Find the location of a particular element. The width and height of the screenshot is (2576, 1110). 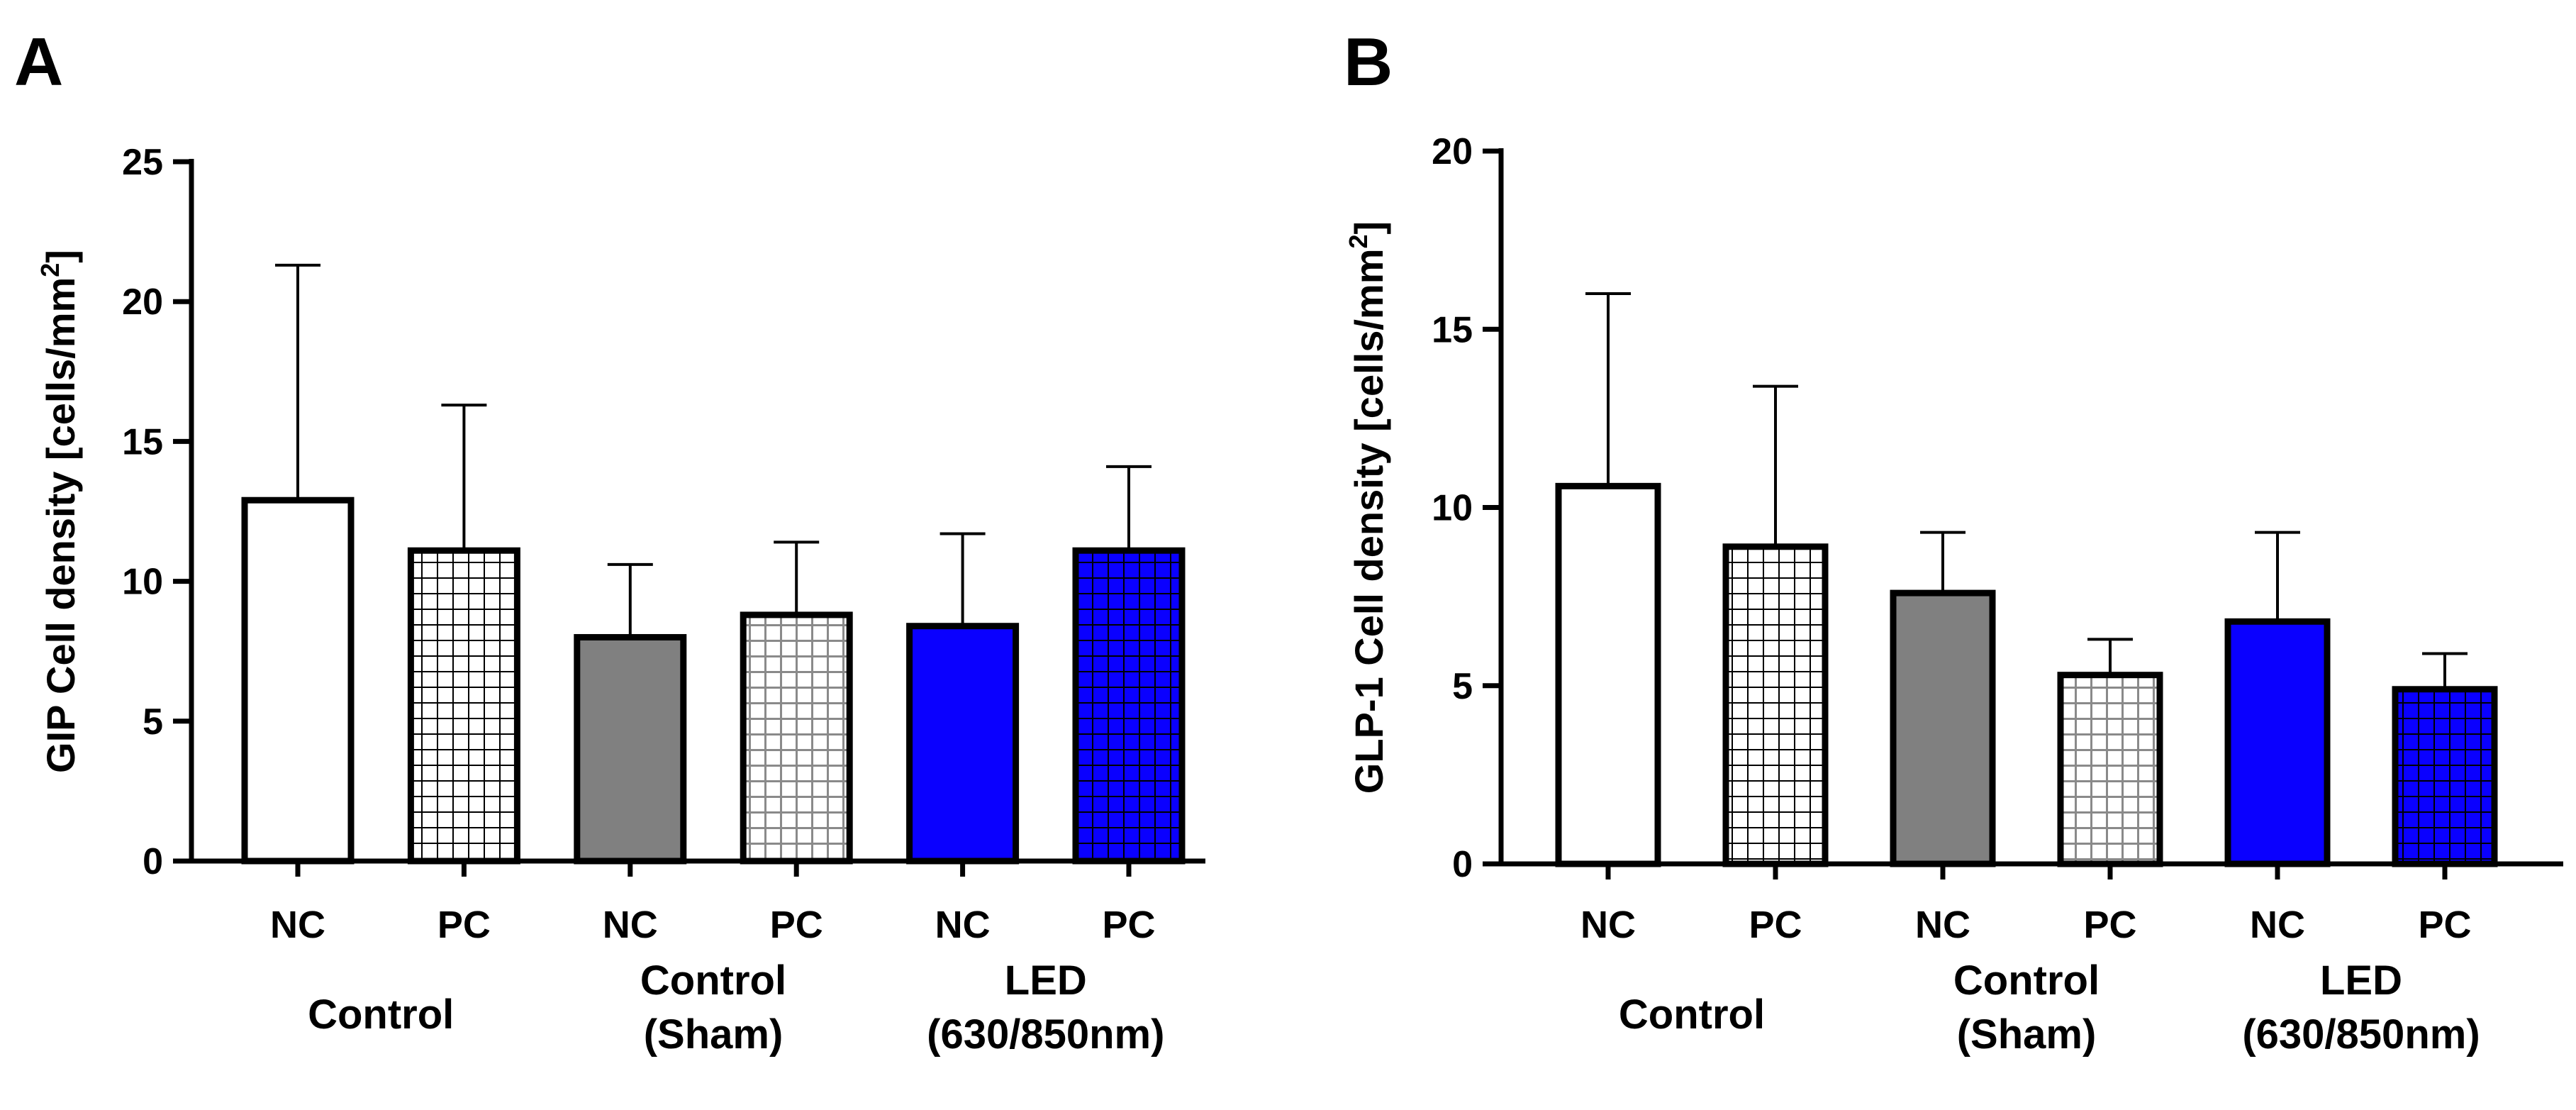

y-tick-label: 25 is located at coordinates (142, 162).